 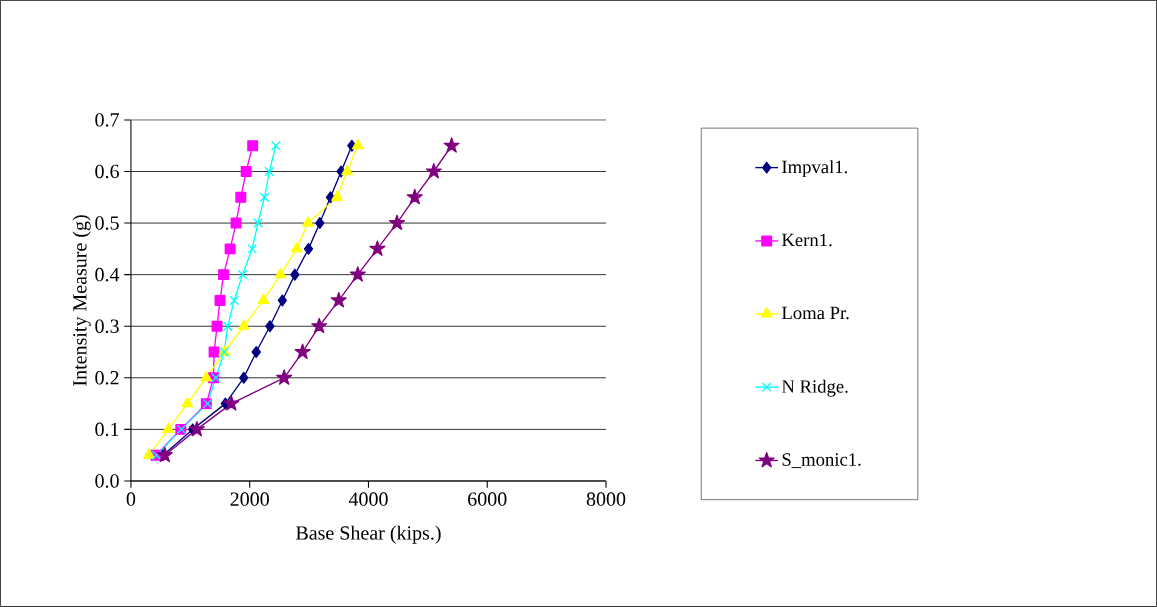 I want to click on legend-label: N Ridge., so click(x=814, y=388).